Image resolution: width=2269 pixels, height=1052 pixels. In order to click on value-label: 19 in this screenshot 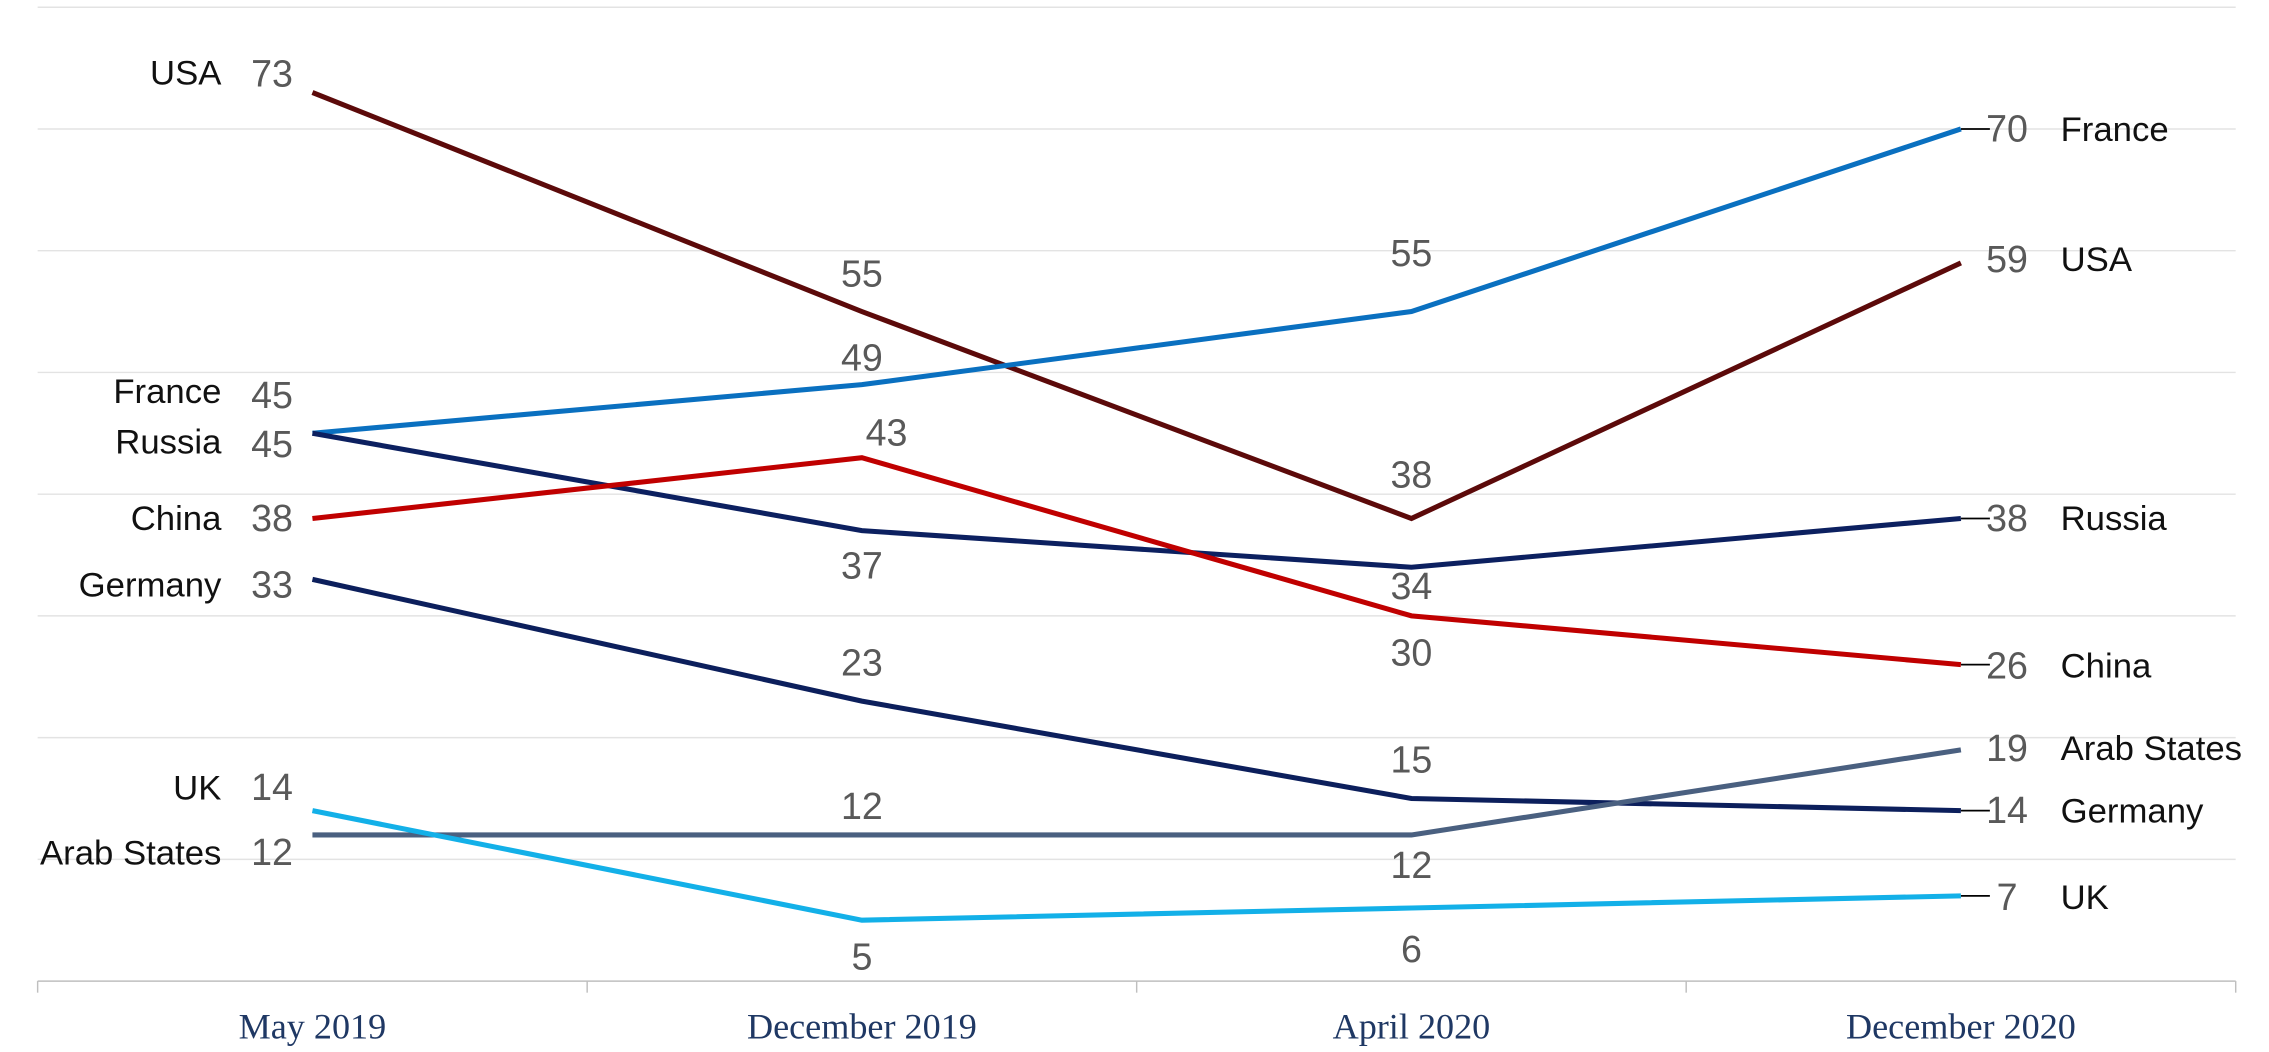, I will do `click(2007, 748)`.